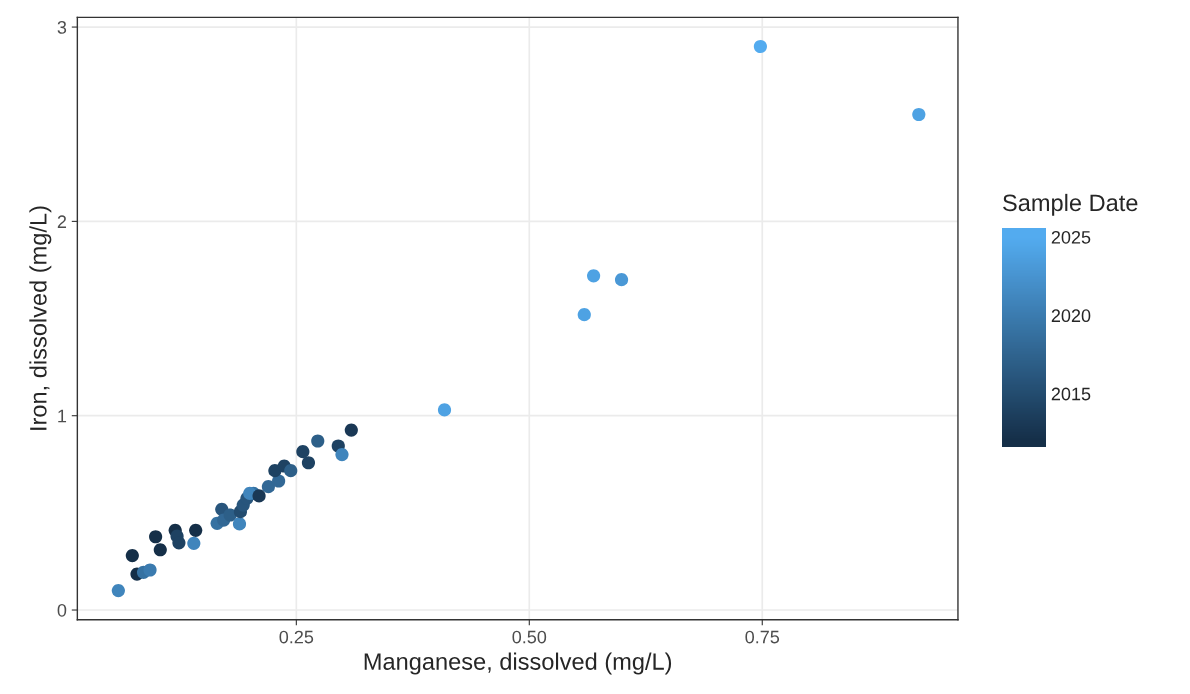  Describe the element at coordinates (40, 318) in the screenshot. I see `y-axis-title: Iron, dissolved (mg/L)` at that location.